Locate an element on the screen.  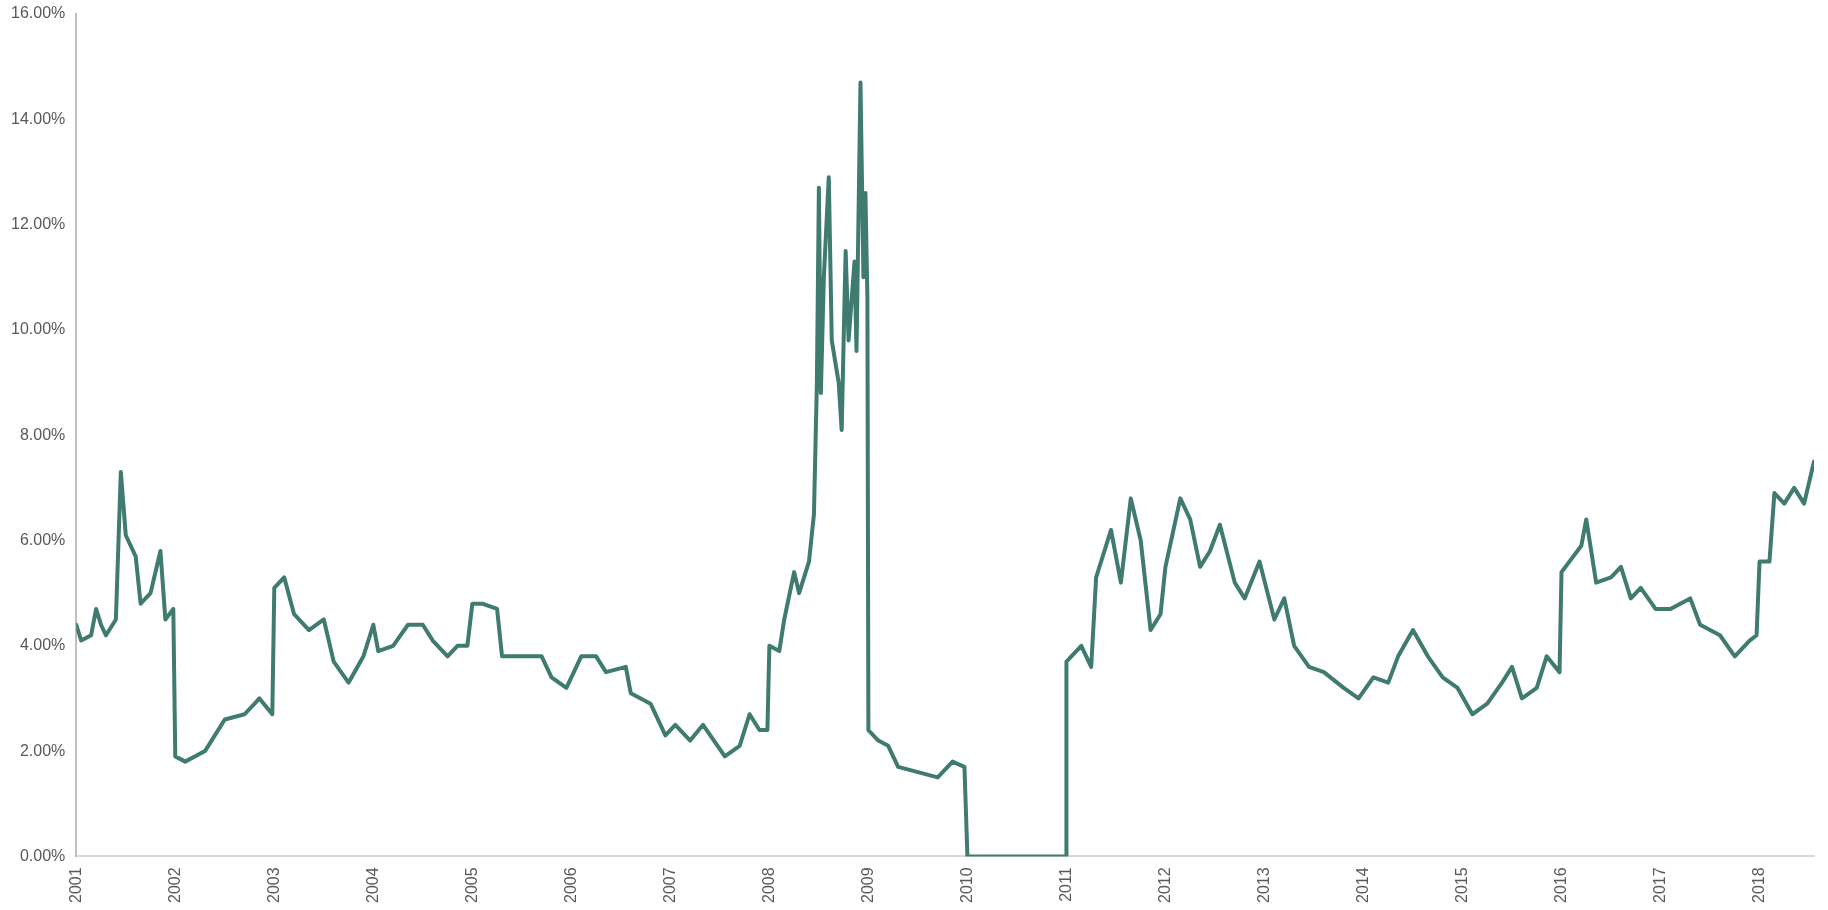
x-tick-label: 2015 is located at coordinates (1461, 885).